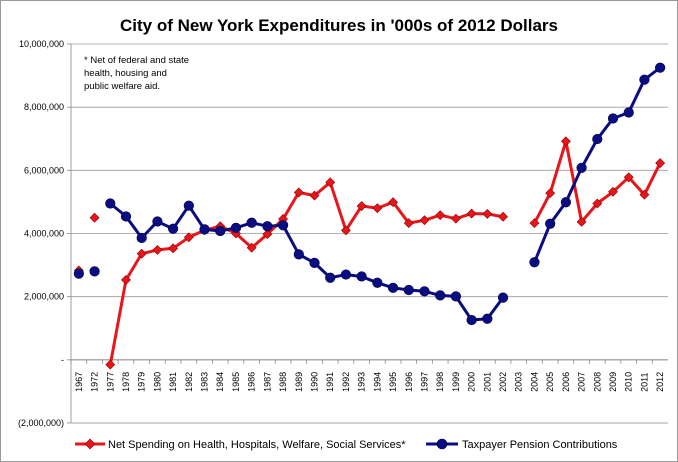 Image resolution: width=678 pixels, height=462 pixels. What do you see at coordinates (582, 382) in the screenshot?
I see `x-tick-label: 2007` at bounding box center [582, 382].